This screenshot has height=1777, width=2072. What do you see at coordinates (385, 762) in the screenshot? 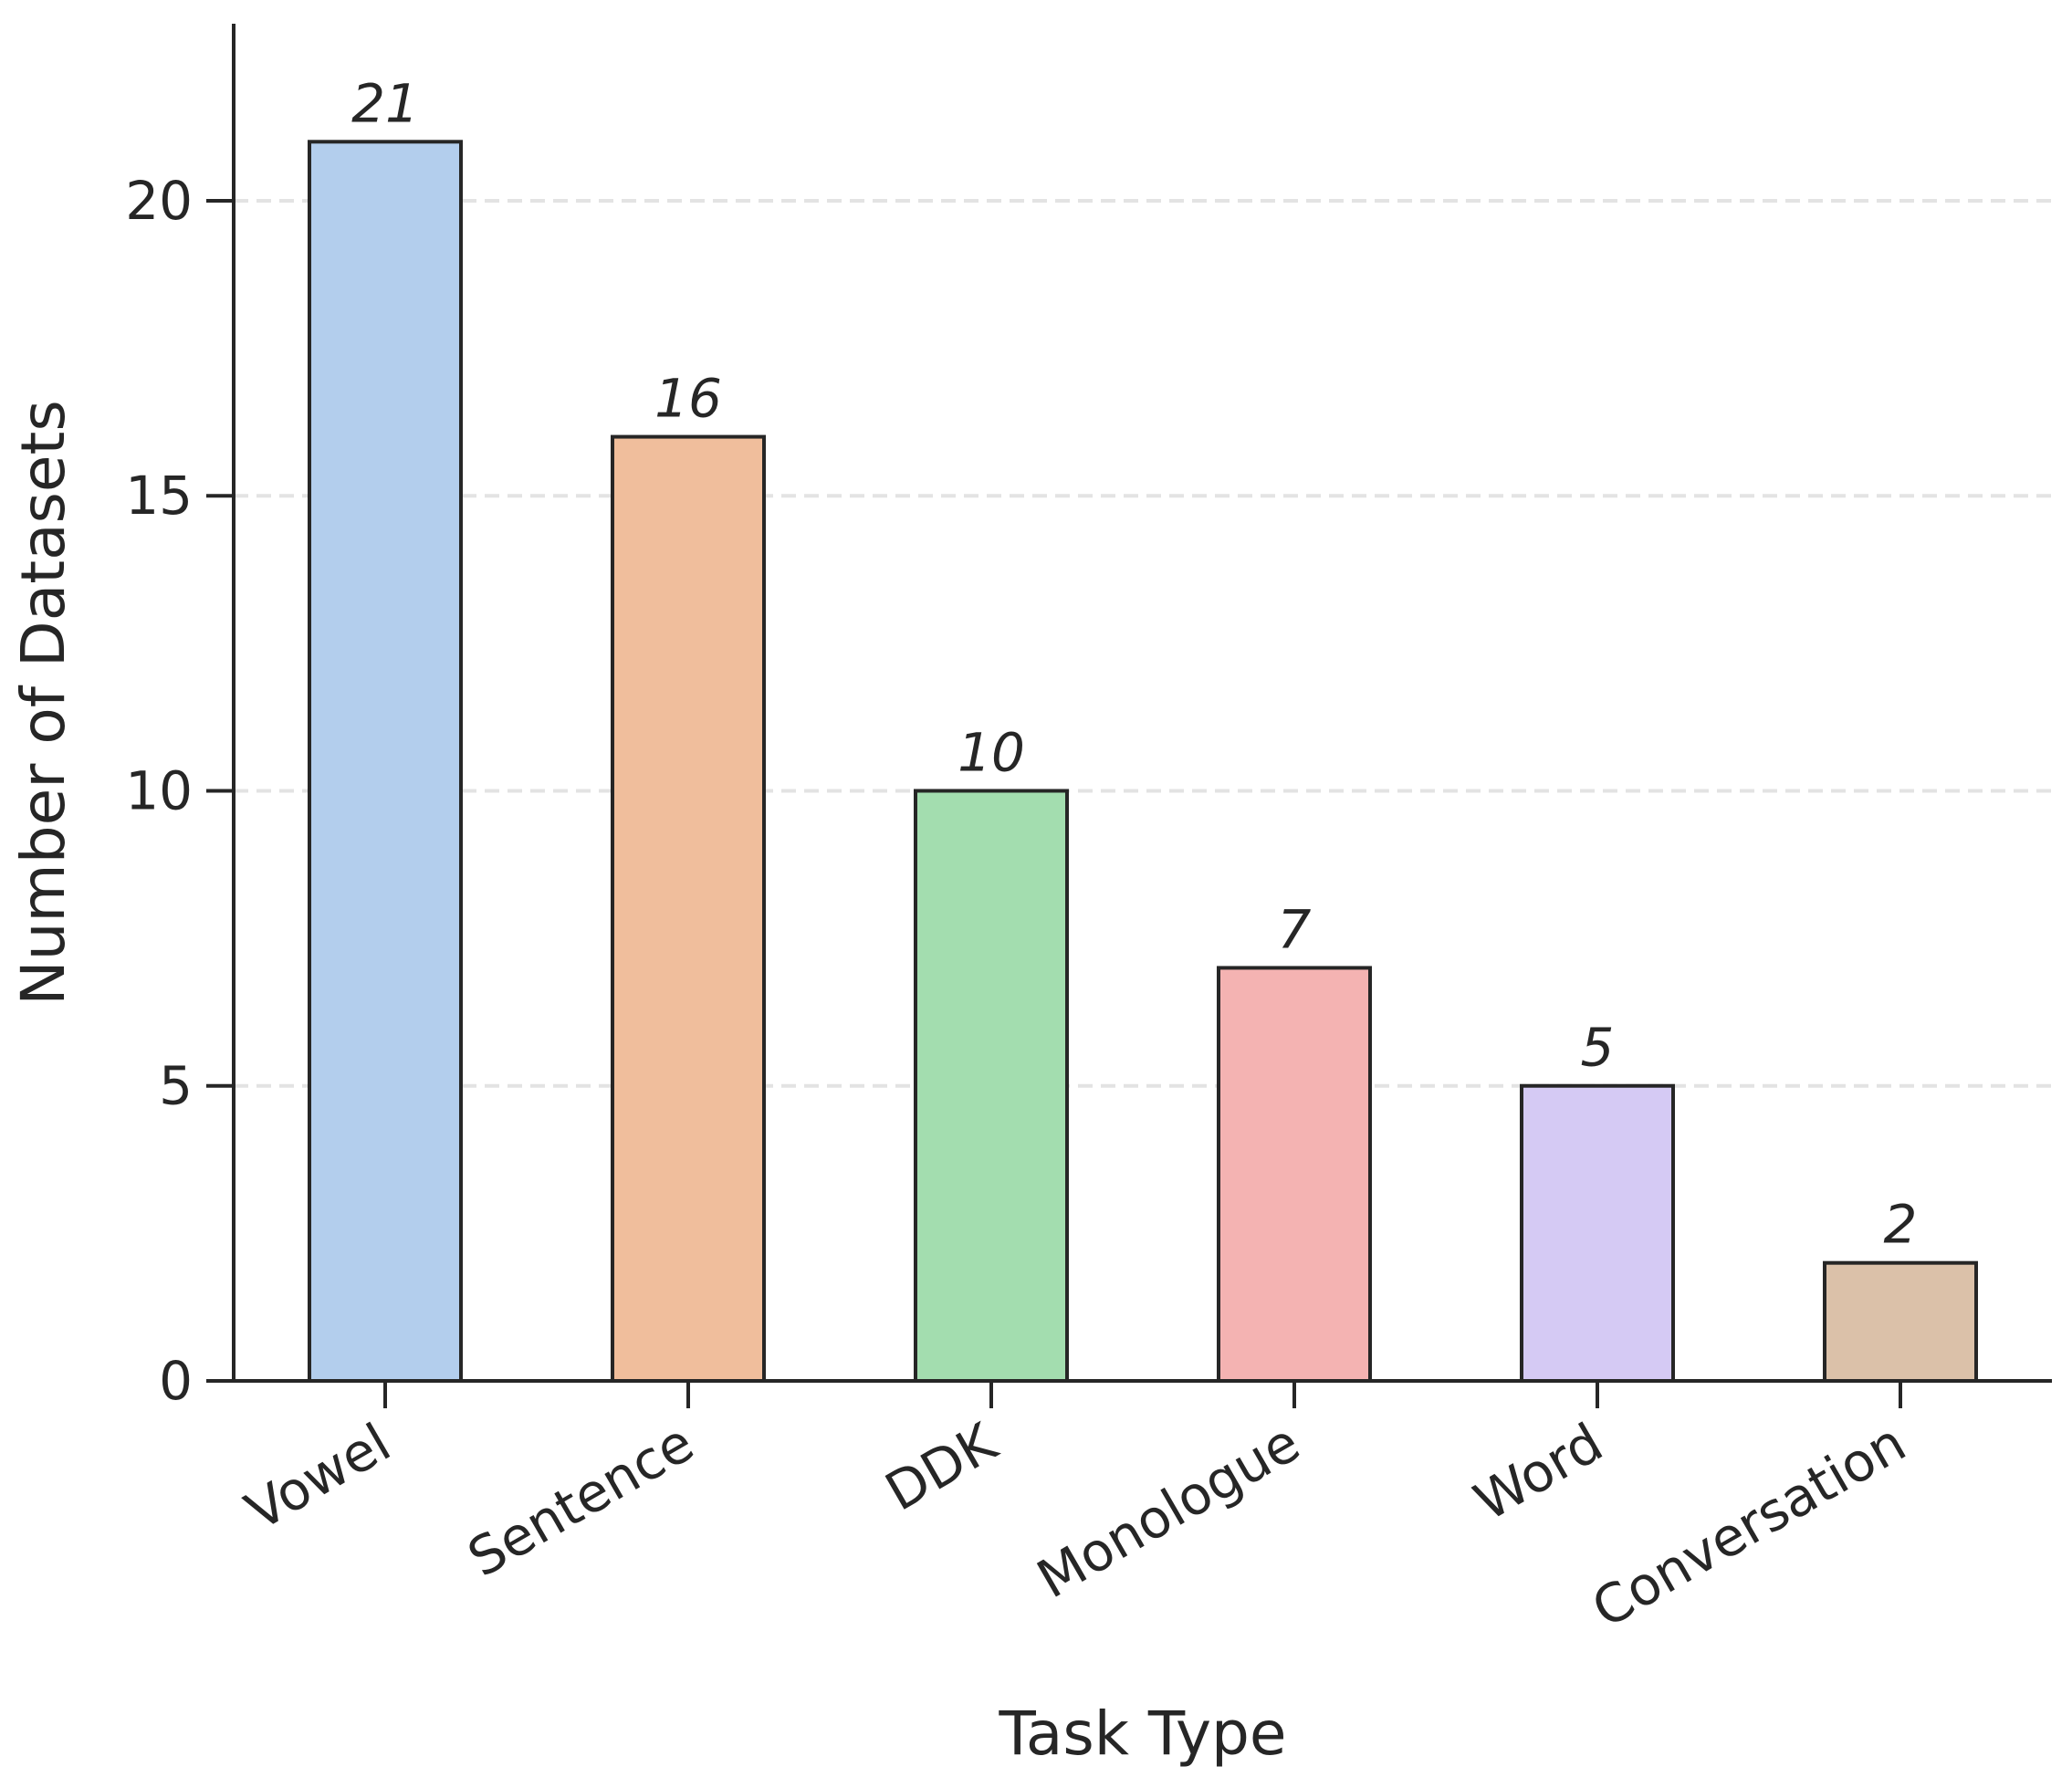
I see `bar-vowel` at bounding box center [385, 762].